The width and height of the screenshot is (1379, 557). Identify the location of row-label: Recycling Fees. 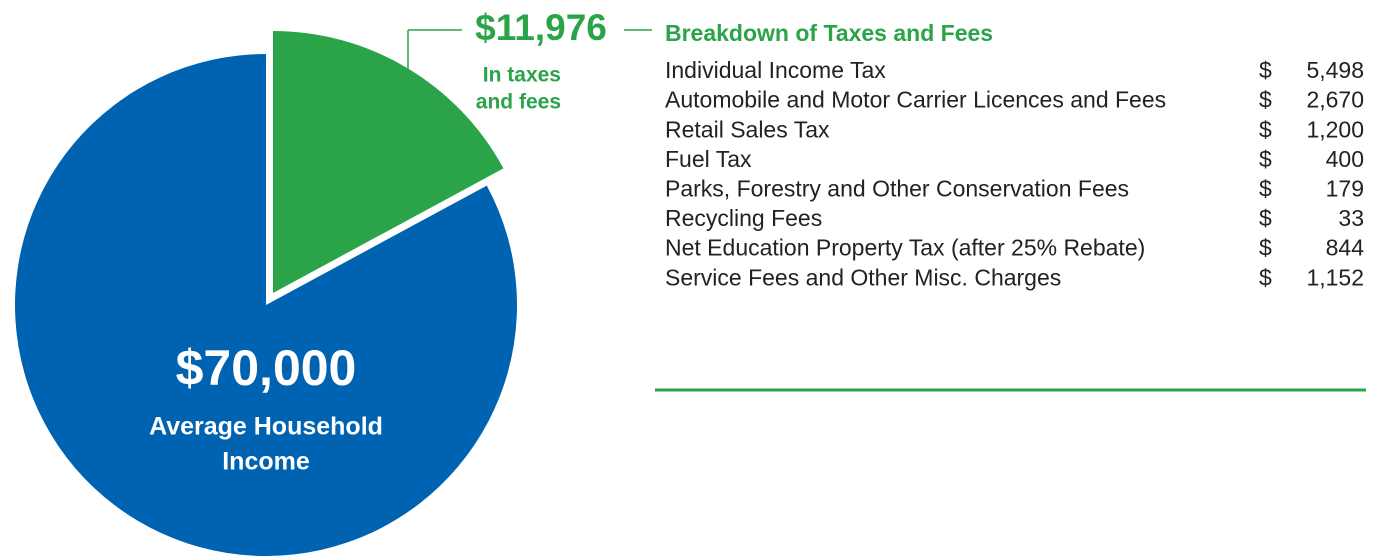
(743, 218).